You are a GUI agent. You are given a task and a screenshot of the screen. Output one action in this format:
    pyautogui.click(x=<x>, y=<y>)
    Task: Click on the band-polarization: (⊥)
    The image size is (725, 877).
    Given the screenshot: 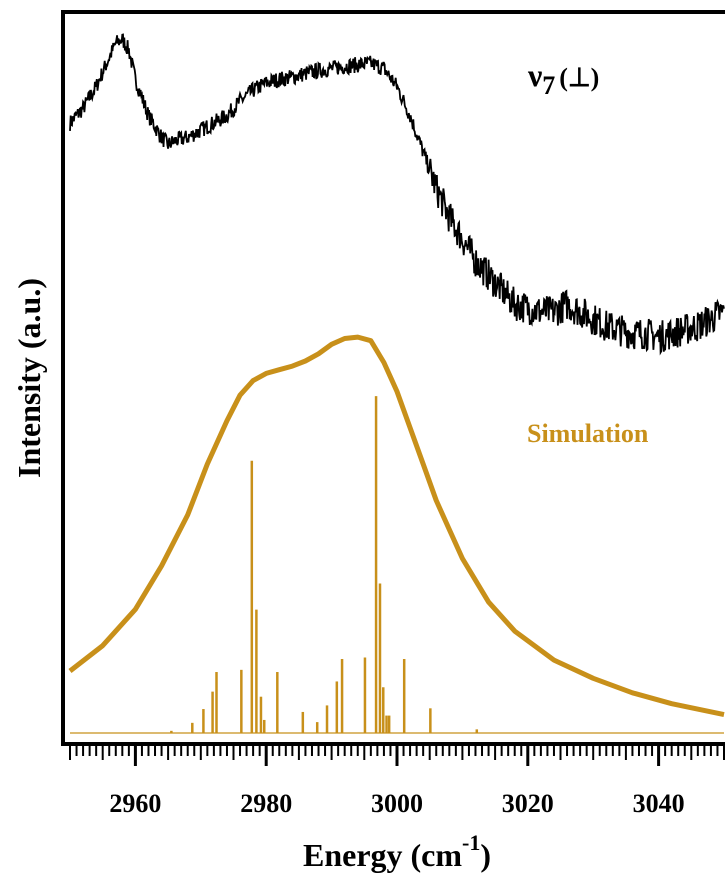 What is the action you would take?
    pyautogui.click(x=579, y=77)
    